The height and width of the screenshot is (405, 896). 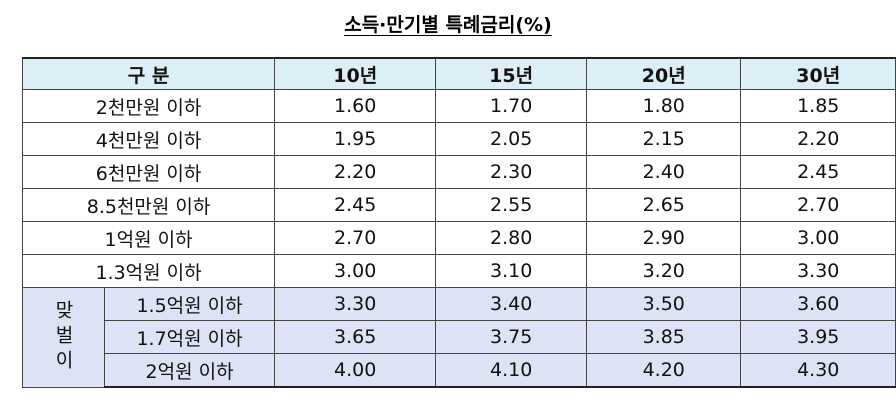 What do you see at coordinates (663, 271) in the screenshot?
I see `rate-cell: 3.20` at bounding box center [663, 271].